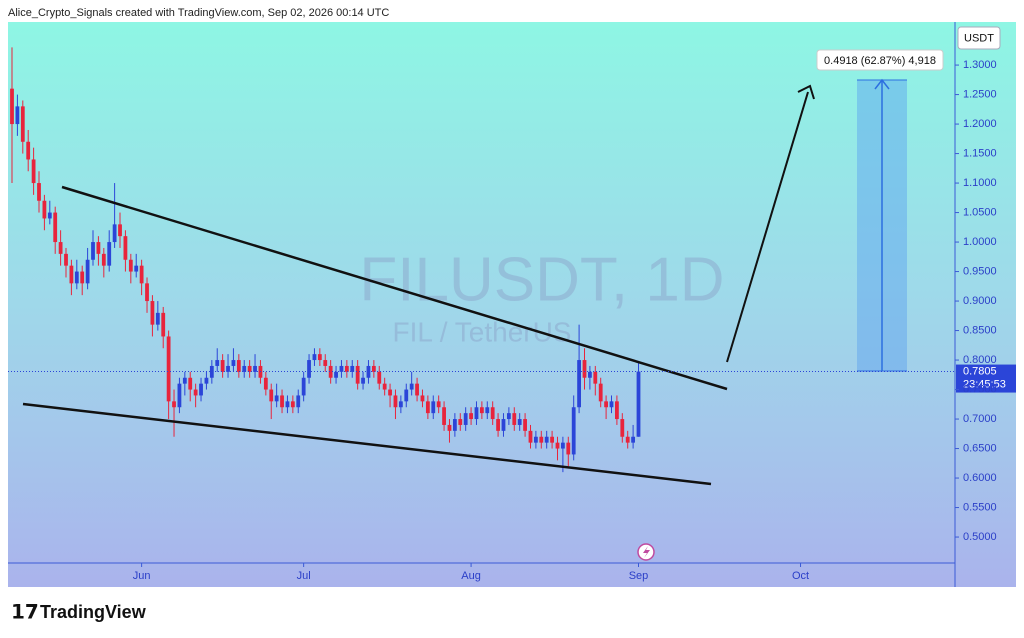 This screenshot has height=638, width=1024. I want to click on y-tick-label: 0.9000, so click(980, 301).